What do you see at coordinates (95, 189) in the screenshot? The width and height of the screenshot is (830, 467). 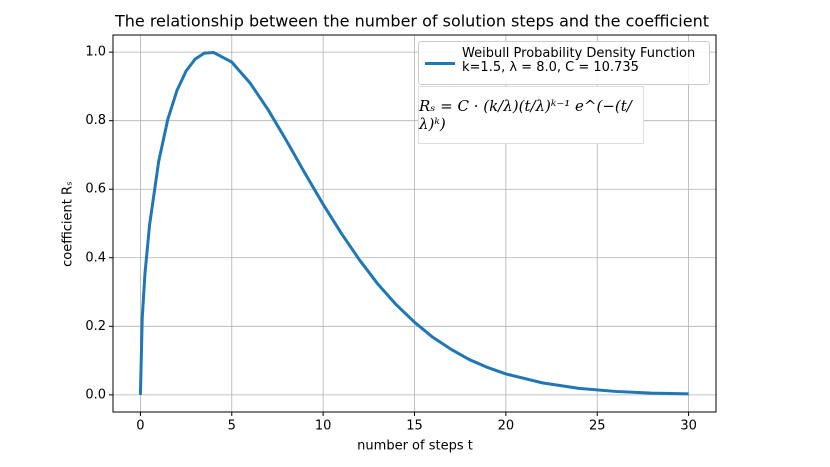 I see `y-tick-label: 0.6` at bounding box center [95, 189].